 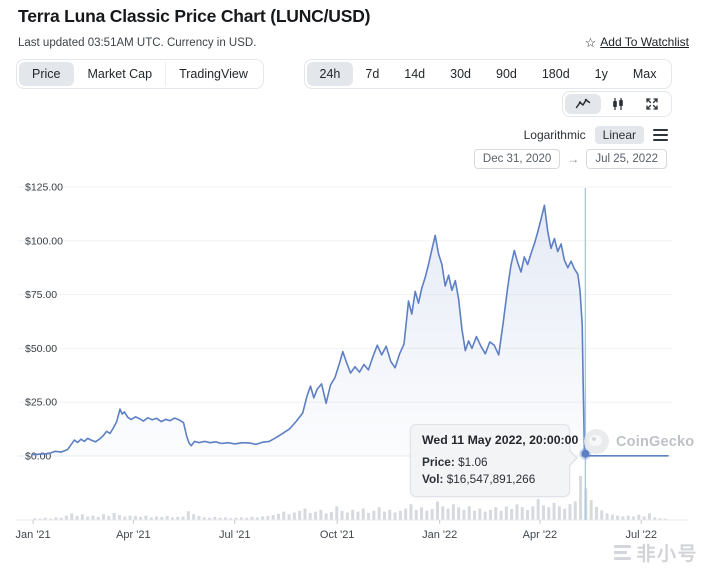 What do you see at coordinates (213, 74) in the screenshot?
I see `tab-tradingview: TradingView` at bounding box center [213, 74].